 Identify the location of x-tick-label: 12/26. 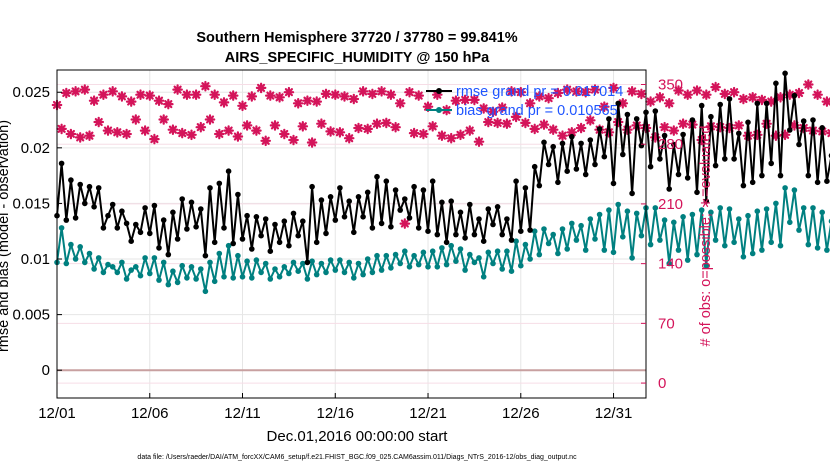
(521, 413).